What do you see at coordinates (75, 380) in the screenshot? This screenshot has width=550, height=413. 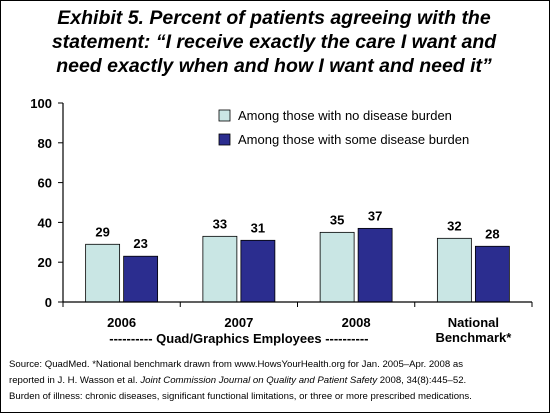 I see `source-citation-prefix: reported in J. H. Wasson et al.` at bounding box center [75, 380].